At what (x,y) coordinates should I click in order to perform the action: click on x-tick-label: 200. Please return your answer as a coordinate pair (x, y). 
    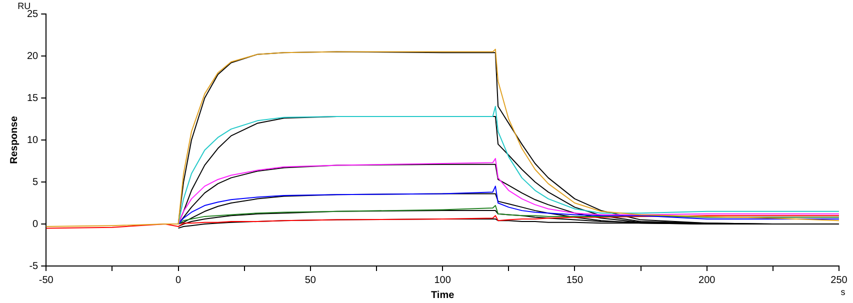
    Looking at the image, I should click on (707, 280).